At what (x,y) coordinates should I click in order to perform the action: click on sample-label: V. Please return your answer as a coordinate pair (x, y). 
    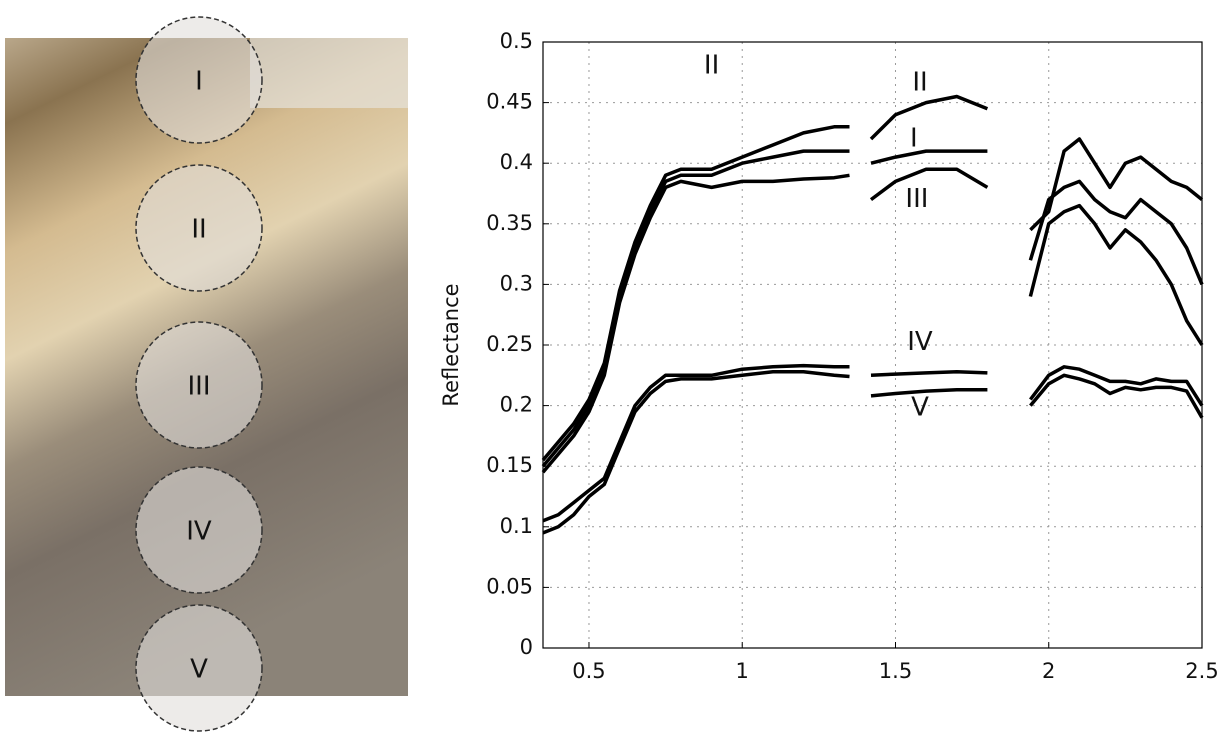
    Looking at the image, I should click on (199, 670).